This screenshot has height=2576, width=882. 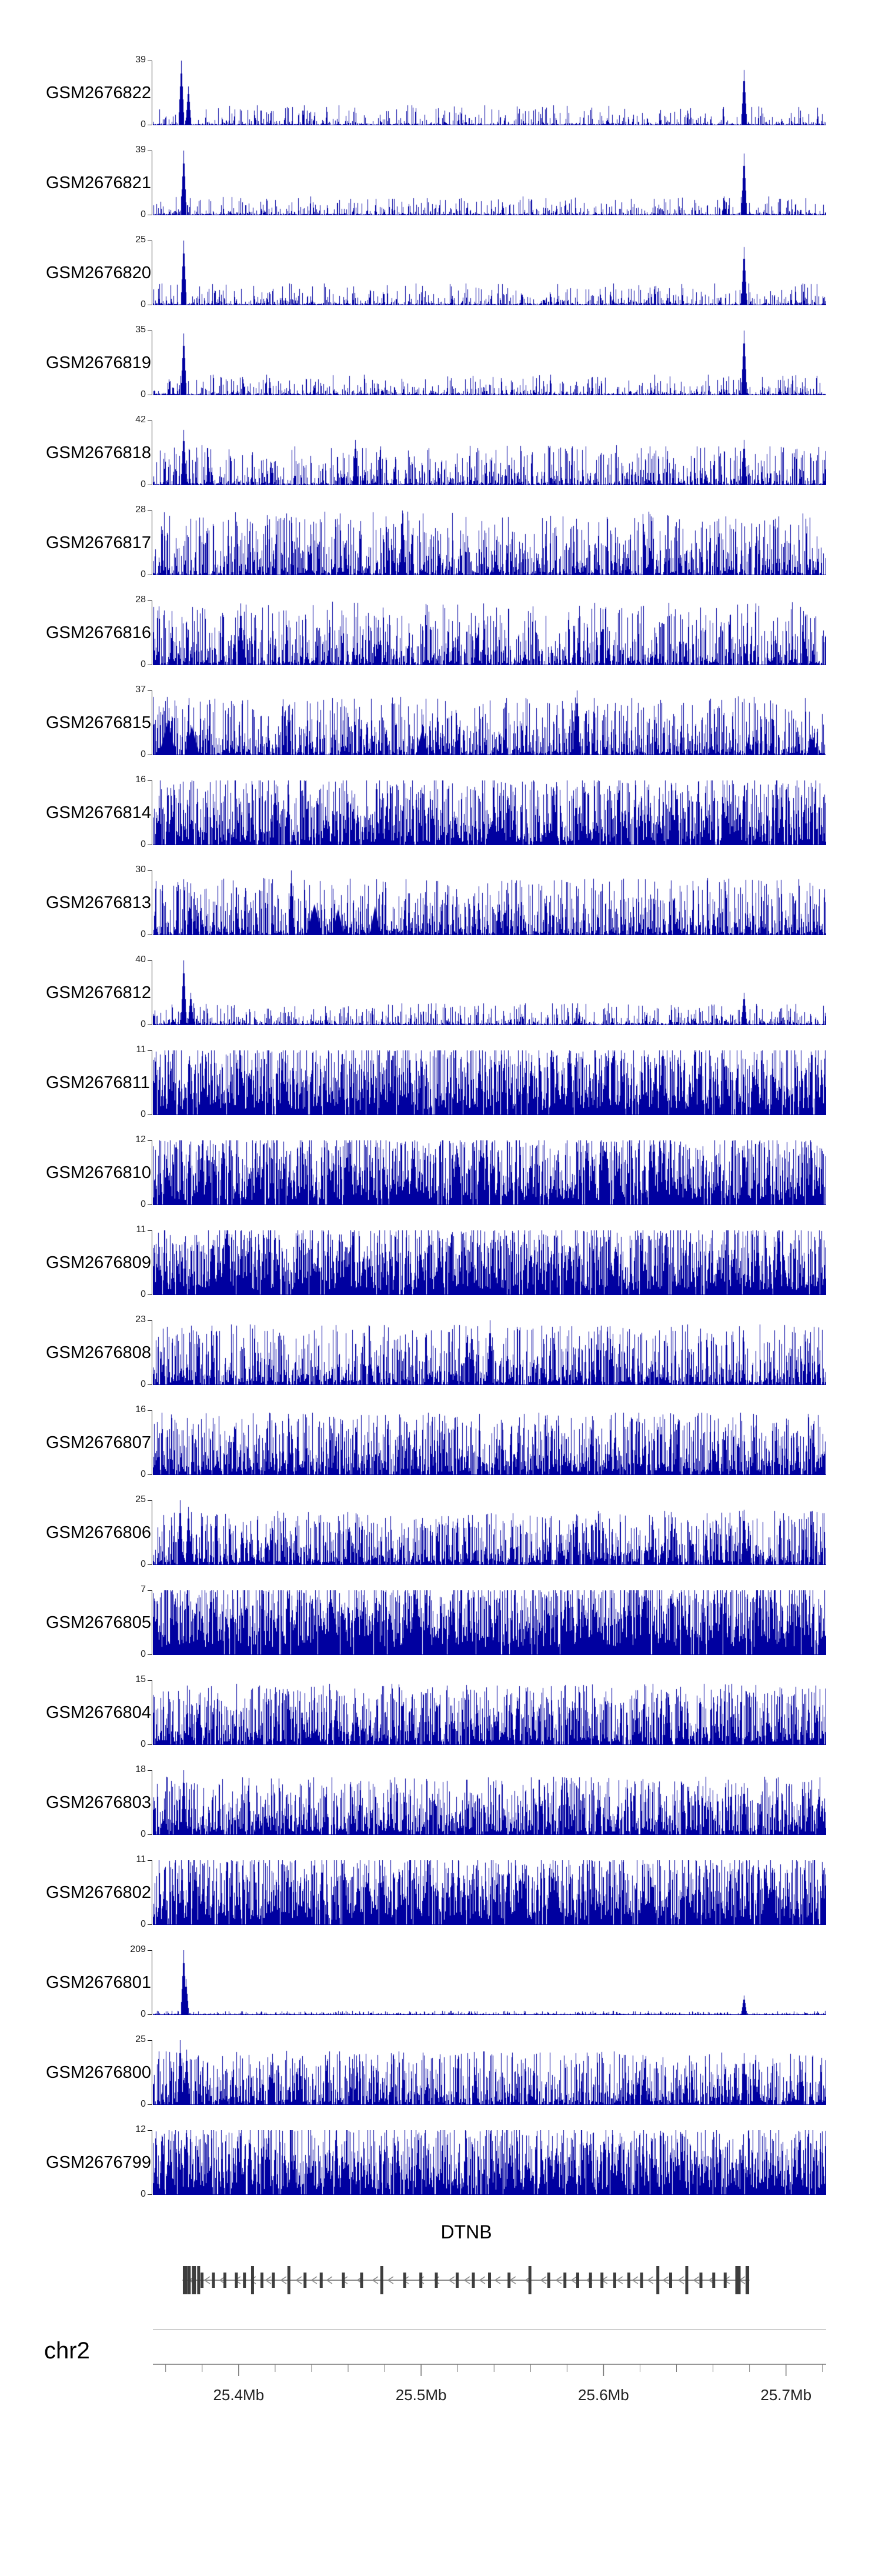 What do you see at coordinates (421, 2395) in the screenshot?
I see `axis-tick-label: 25.5Mb` at bounding box center [421, 2395].